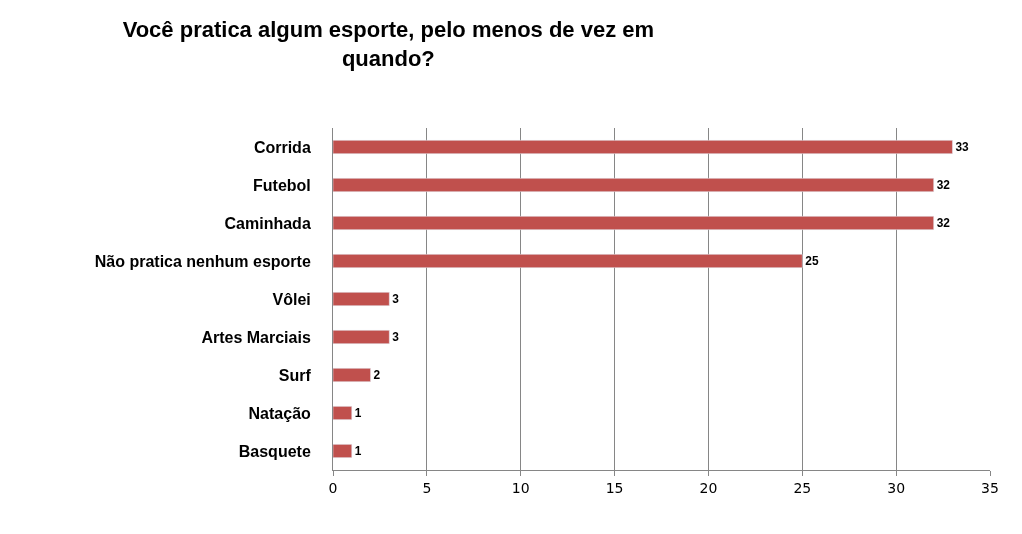  Describe the element at coordinates (520, 487) in the screenshot. I see `x-tick-label: 10` at that location.